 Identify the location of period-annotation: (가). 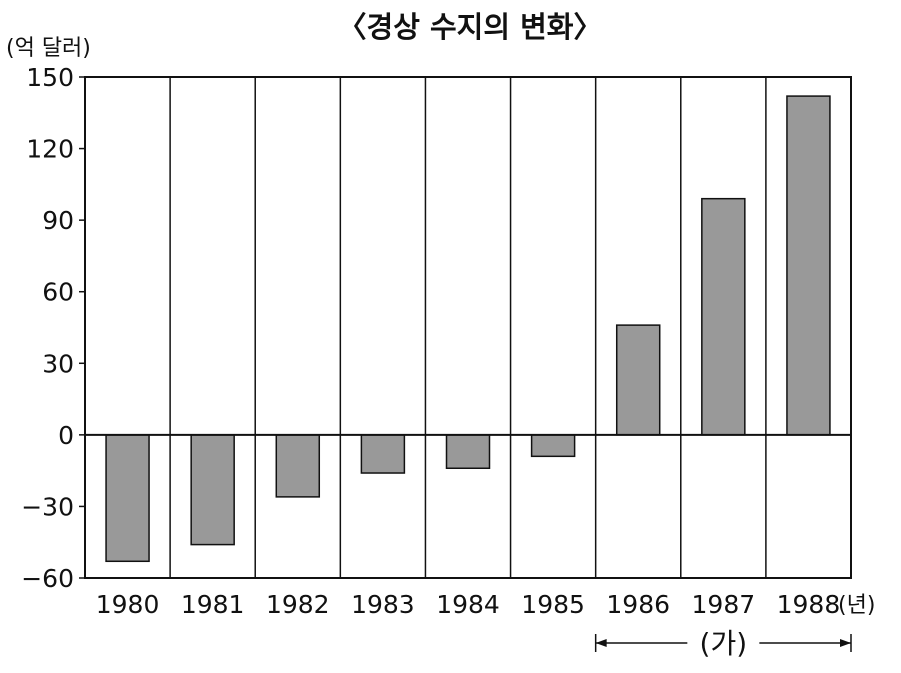
(723, 643).